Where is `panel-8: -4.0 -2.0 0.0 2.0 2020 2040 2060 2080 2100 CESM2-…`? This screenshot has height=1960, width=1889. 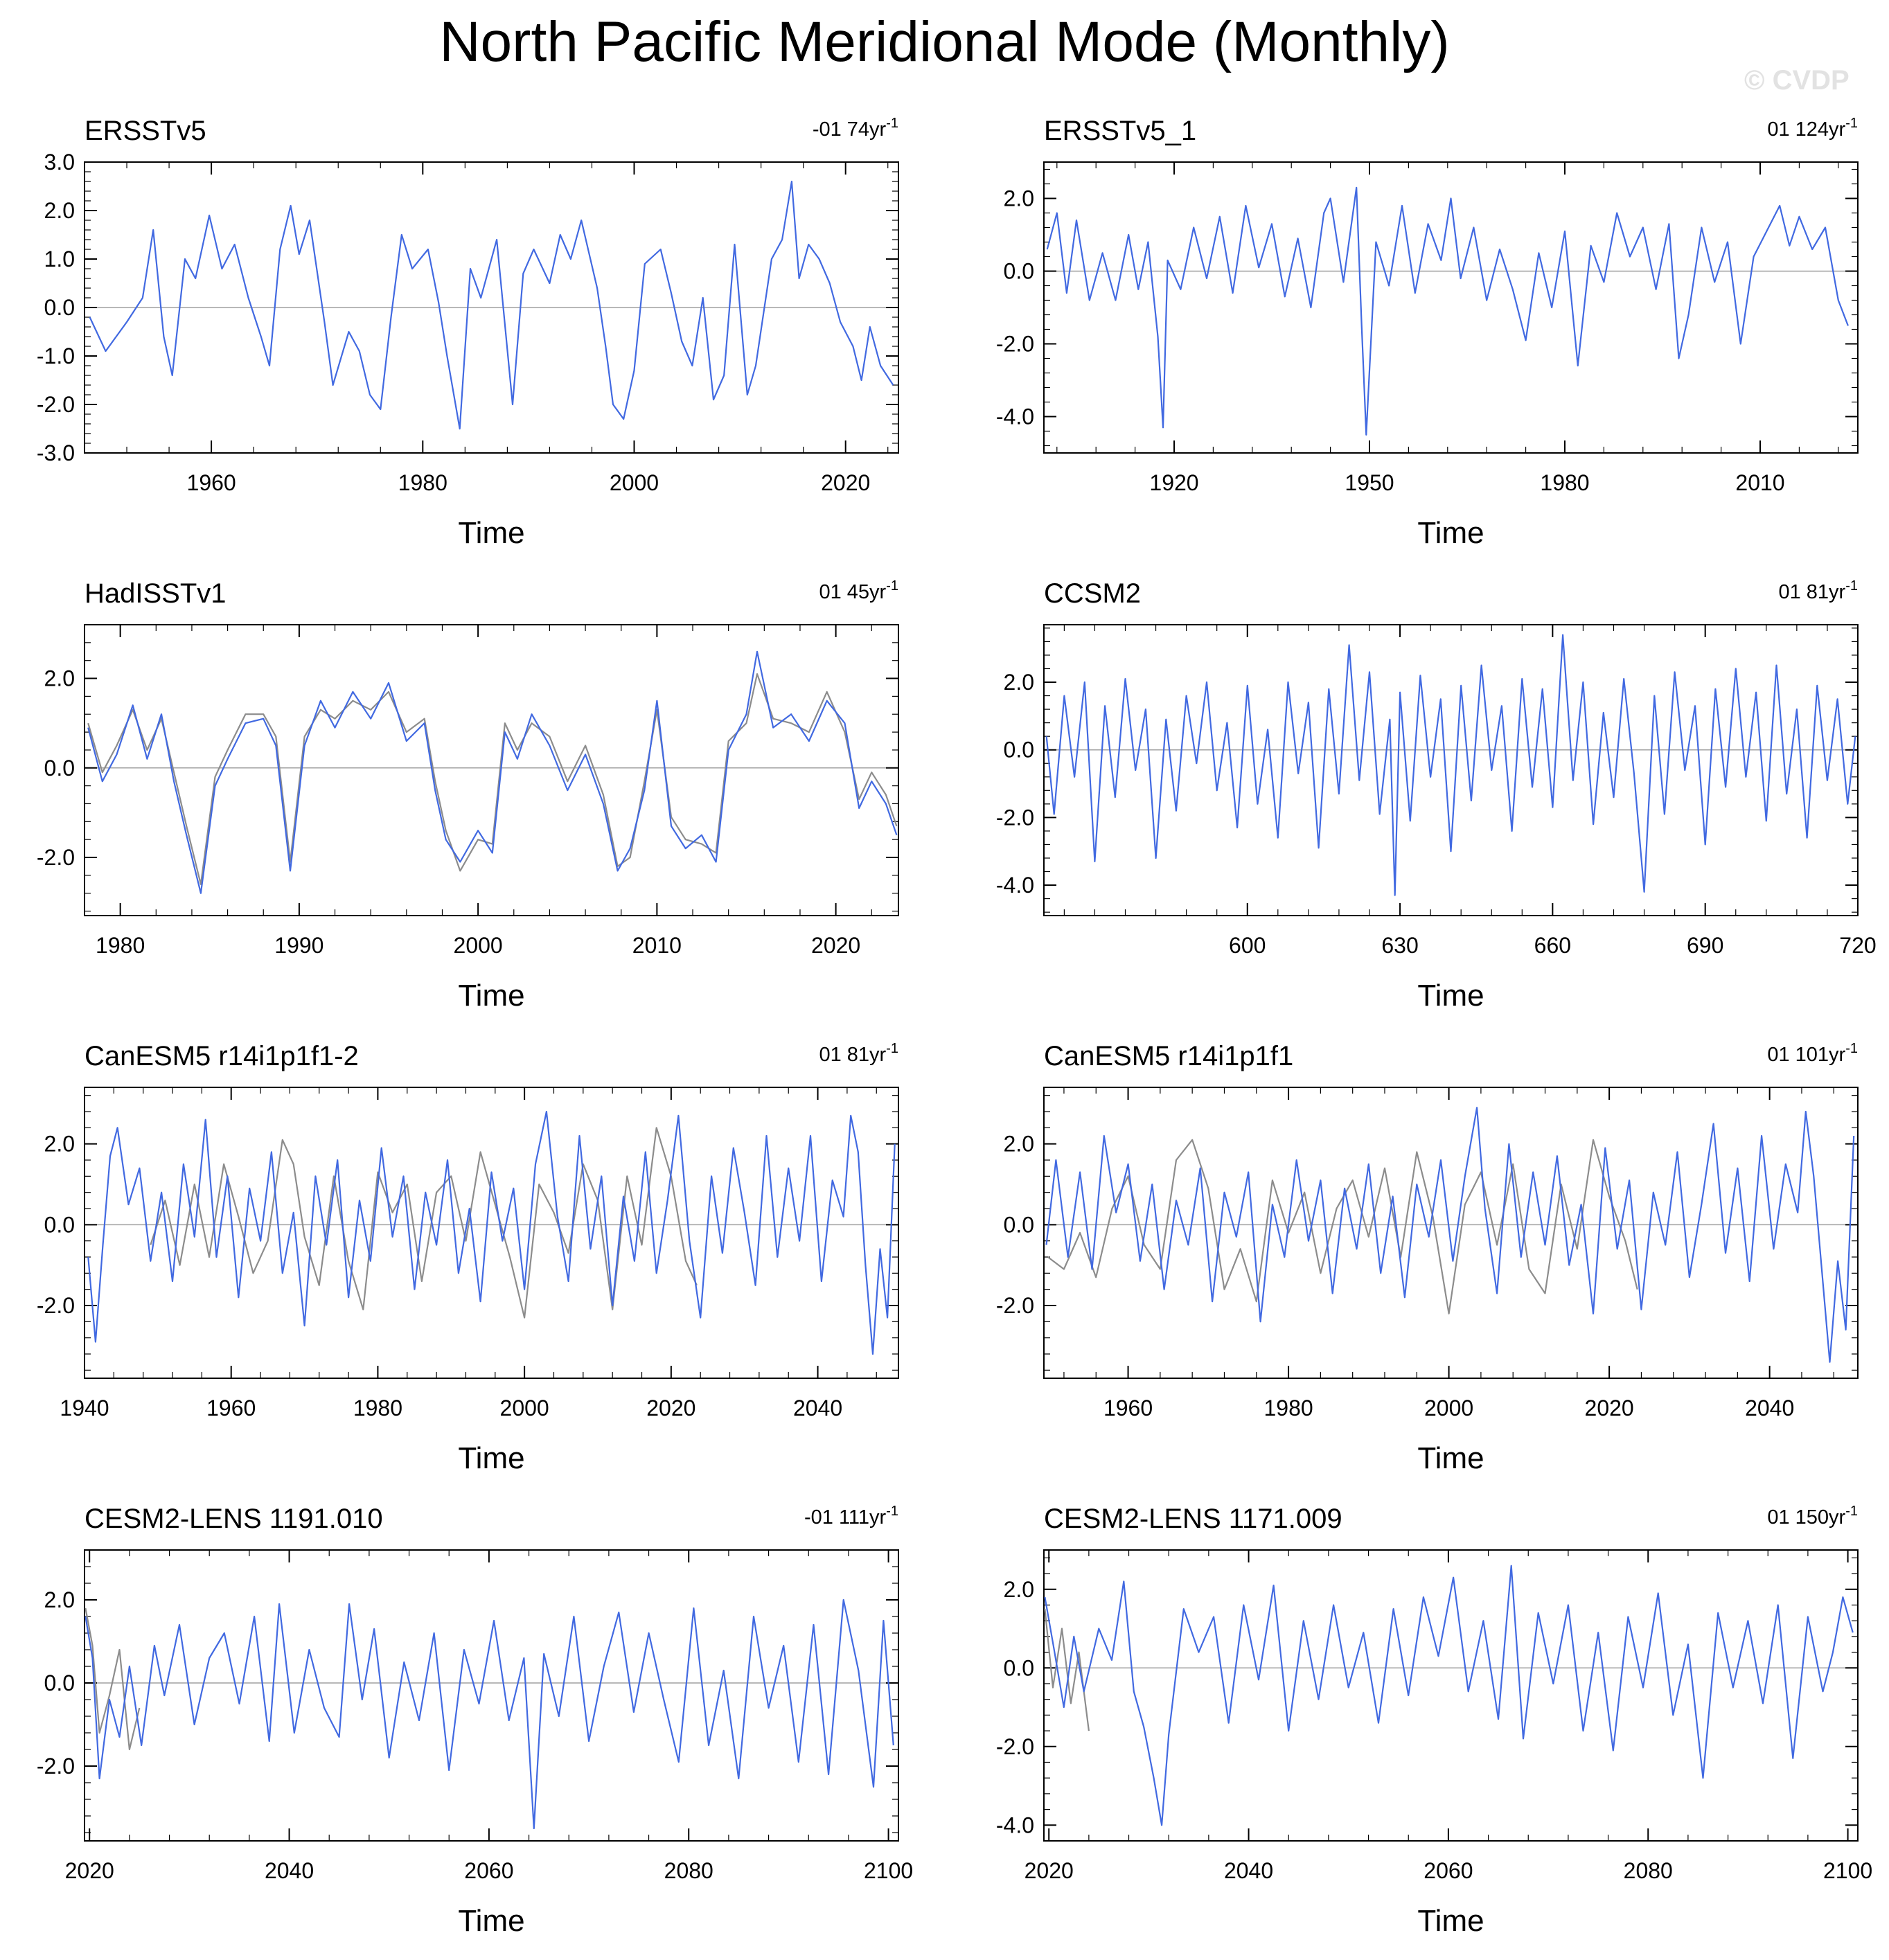 panel-8: -4.0 -2.0 0.0 2.0 2020 2040 2060 2080 2100 CESM2-… is located at coordinates (1434, 1721).